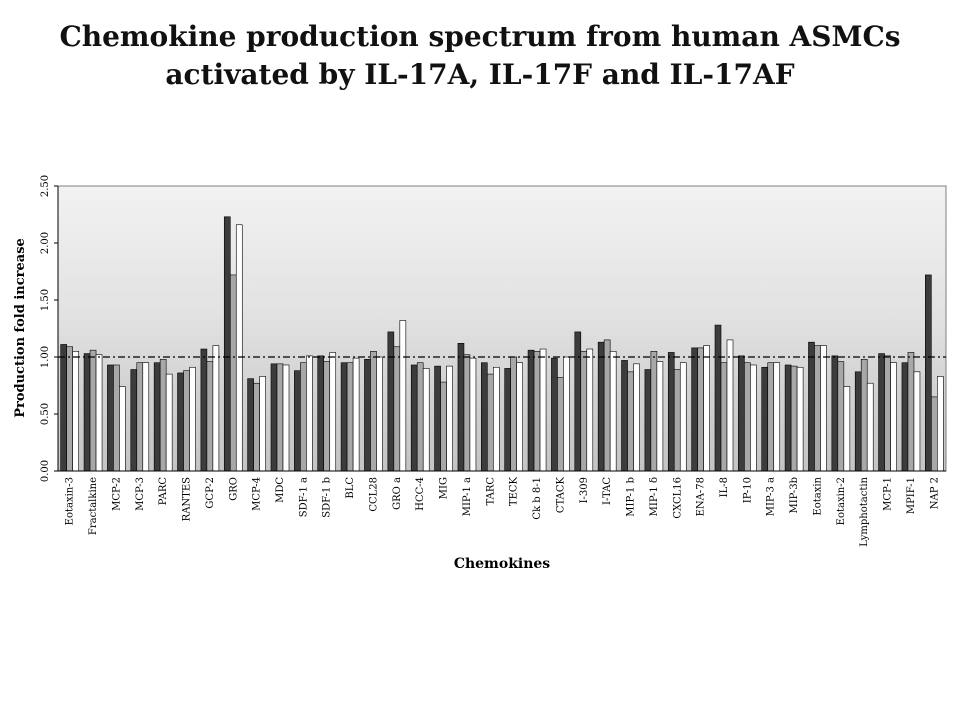 This screenshot has height=720, width=960. Describe the element at coordinates (45, 414) in the screenshot. I see `y-tick-label-1: 0.50` at that location.